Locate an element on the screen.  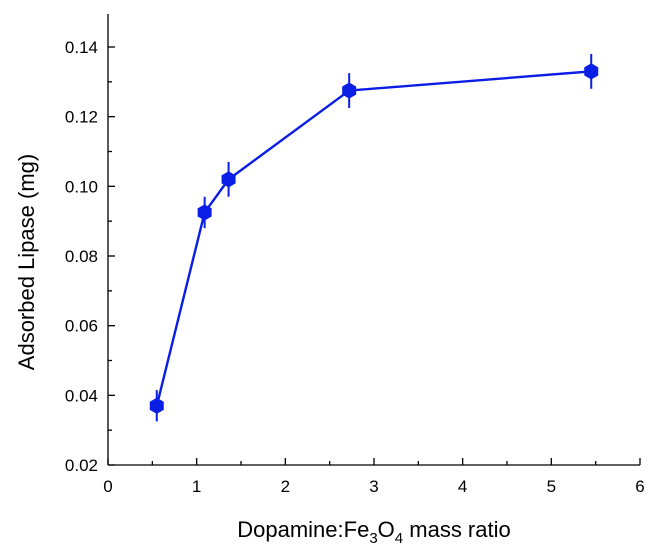
x-ticks: 0 1 2 3 4 5 6 is located at coordinates (374, 477).